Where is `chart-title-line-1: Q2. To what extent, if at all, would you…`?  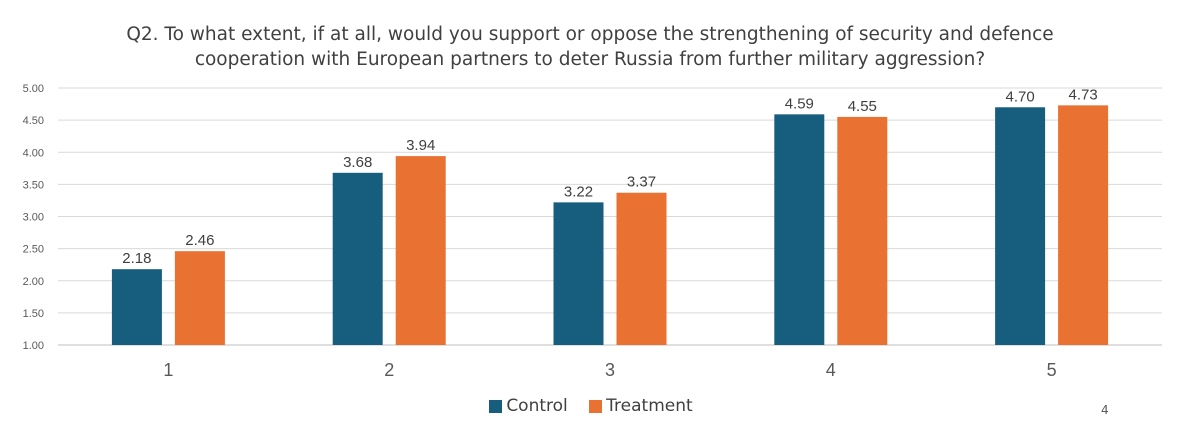
chart-title-line-1: Q2. To what extent, if at all, would you… is located at coordinates (590, 34).